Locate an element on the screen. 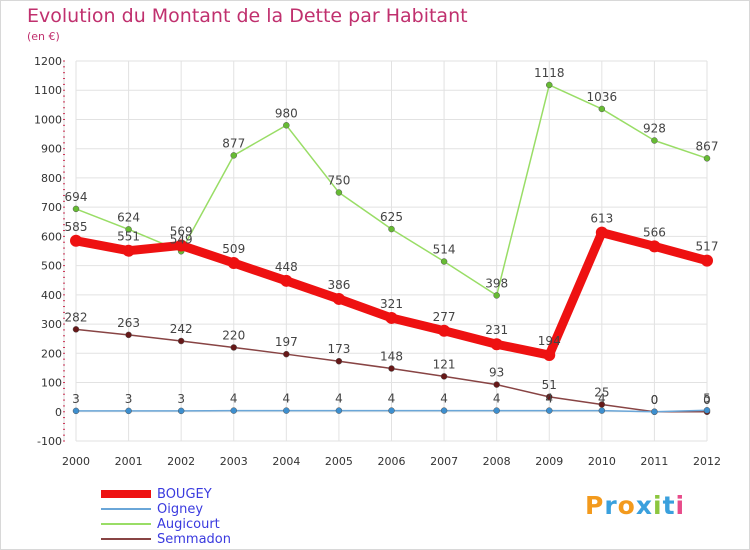 This screenshot has height=550, width=750. x-tick-label: 2000 is located at coordinates (76, 461).